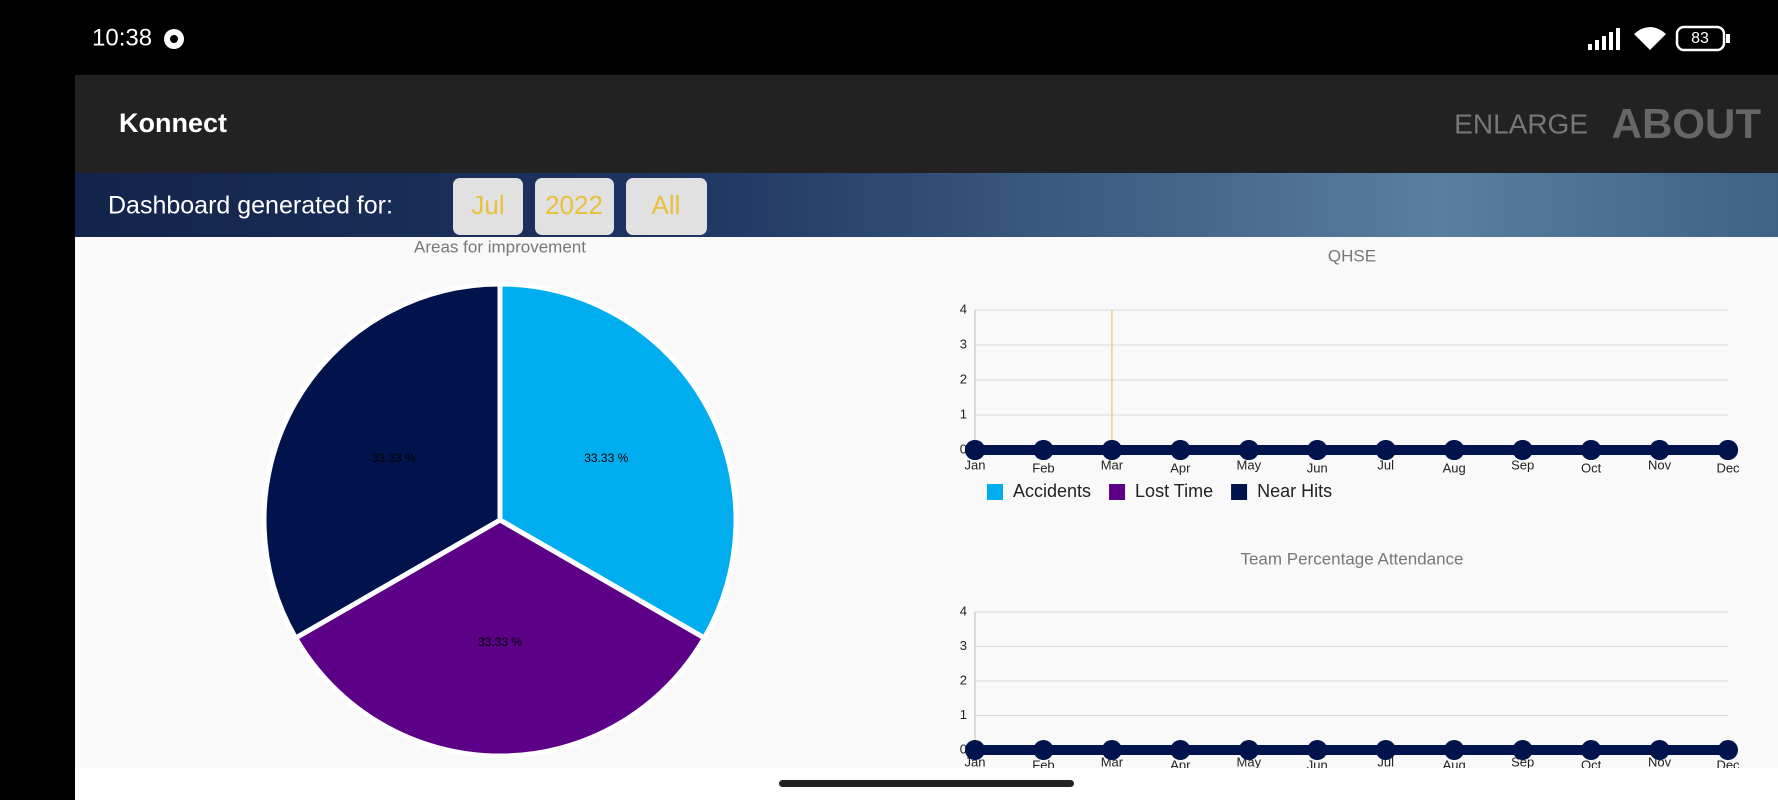 This screenshot has width=1778, height=800. Describe the element at coordinates (1650, 38) in the screenshot. I see `wifi-icon` at that location.